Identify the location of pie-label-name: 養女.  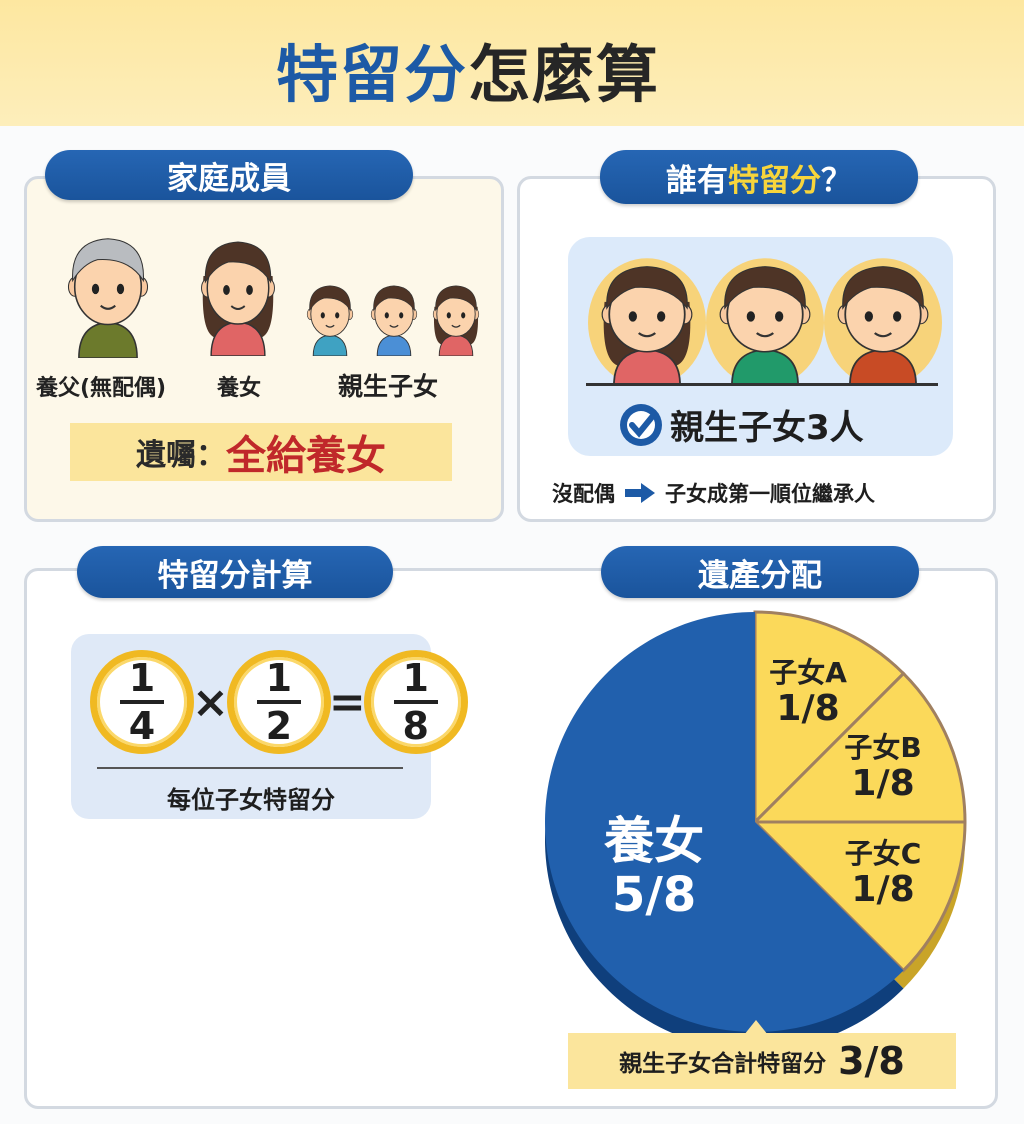
(654, 840).